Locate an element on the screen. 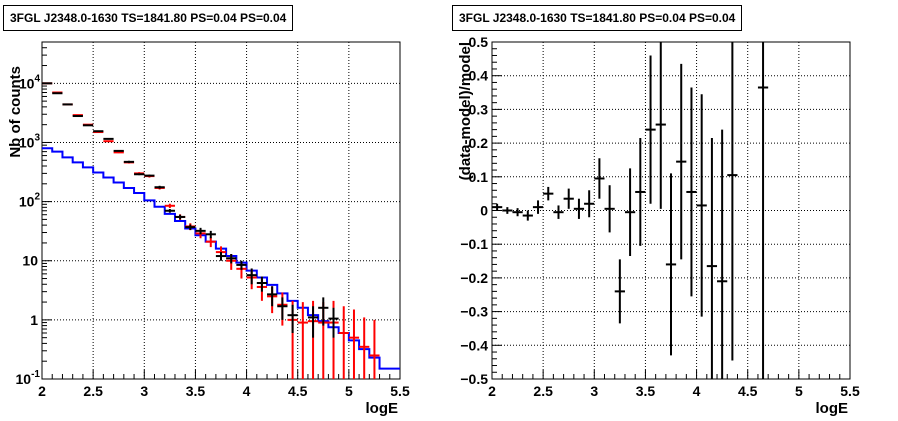  right-y-tick-label: −0.2 is located at coordinates (474, 278).